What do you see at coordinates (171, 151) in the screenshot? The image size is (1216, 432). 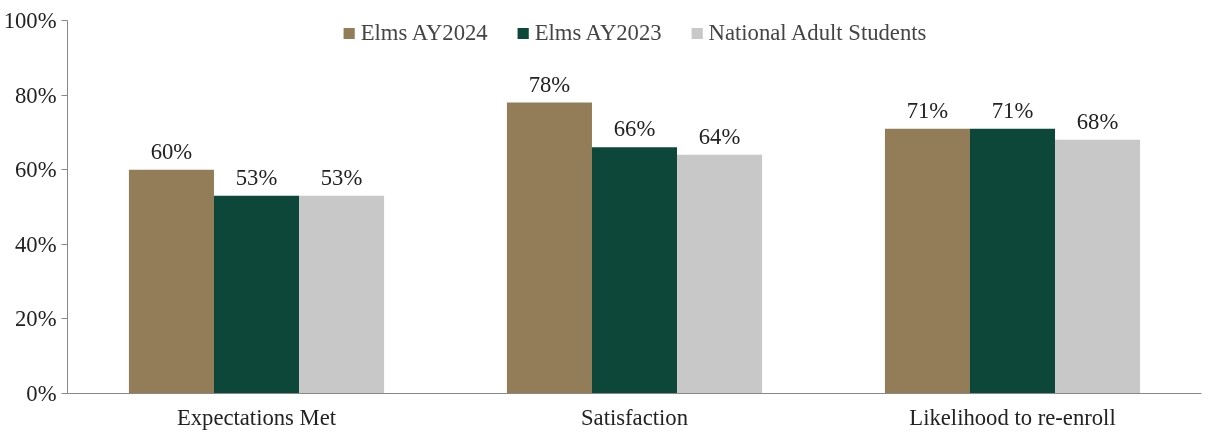 I see `data-label: 60%` at bounding box center [171, 151].